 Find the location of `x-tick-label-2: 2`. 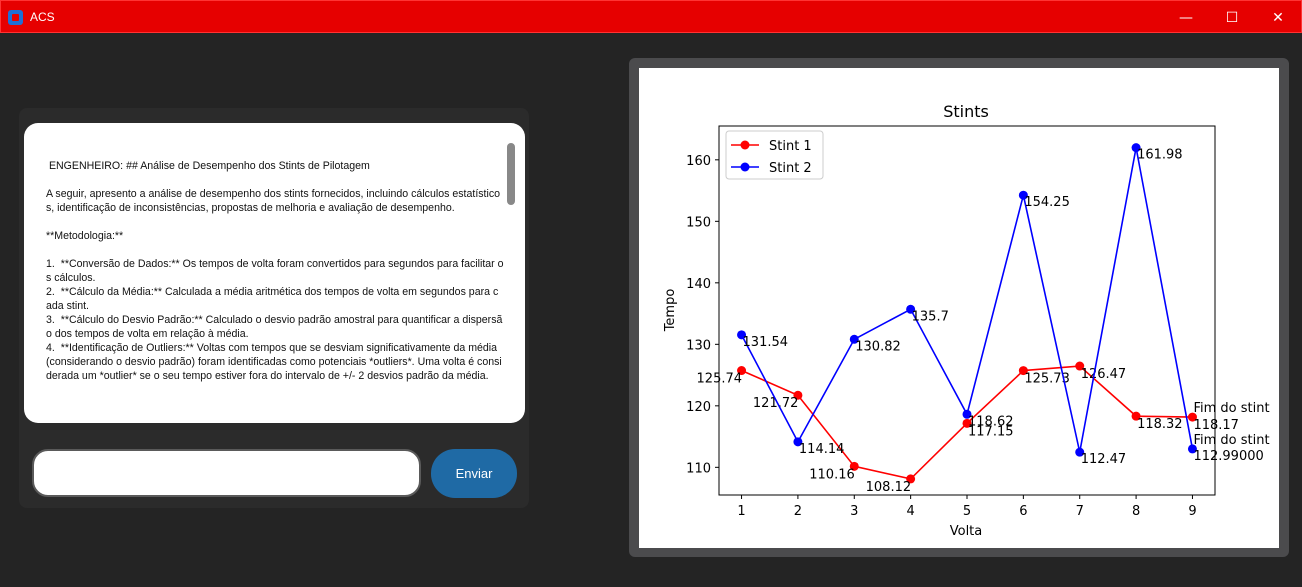

x-tick-label-2: 2 is located at coordinates (798, 511).